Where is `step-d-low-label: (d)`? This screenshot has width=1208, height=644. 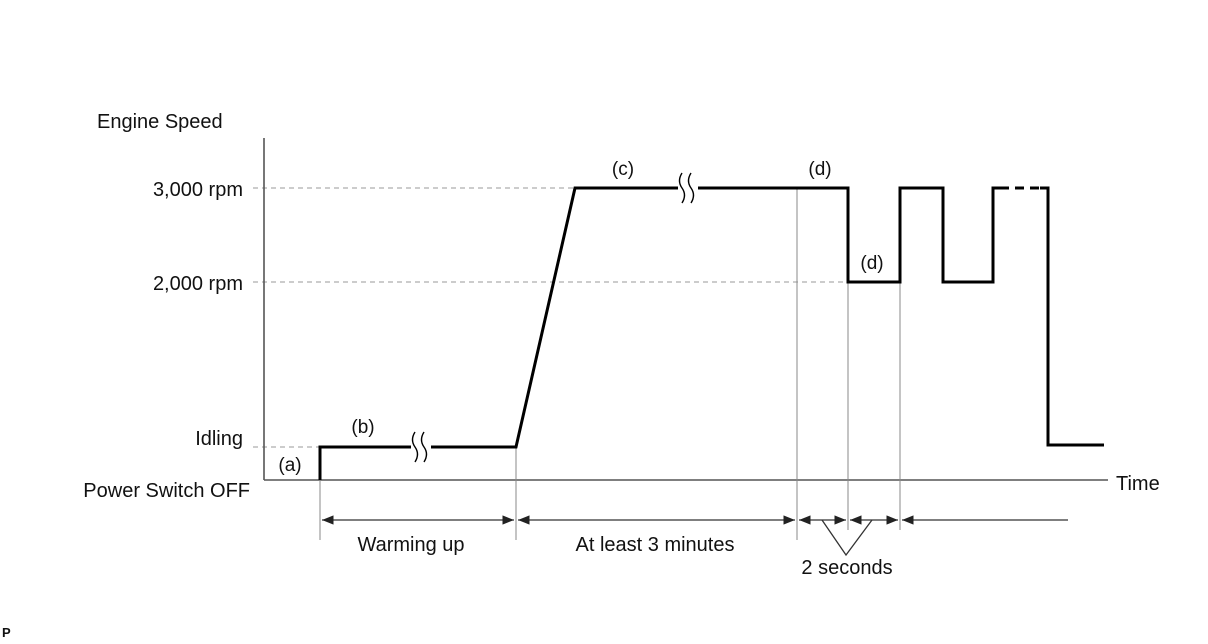 step-d-low-label: (d) is located at coordinates (871, 263).